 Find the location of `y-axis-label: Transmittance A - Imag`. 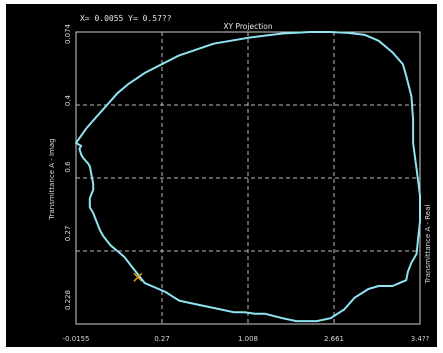

y-axis-label: Transmittance A - Imag is located at coordinates (52, 179).